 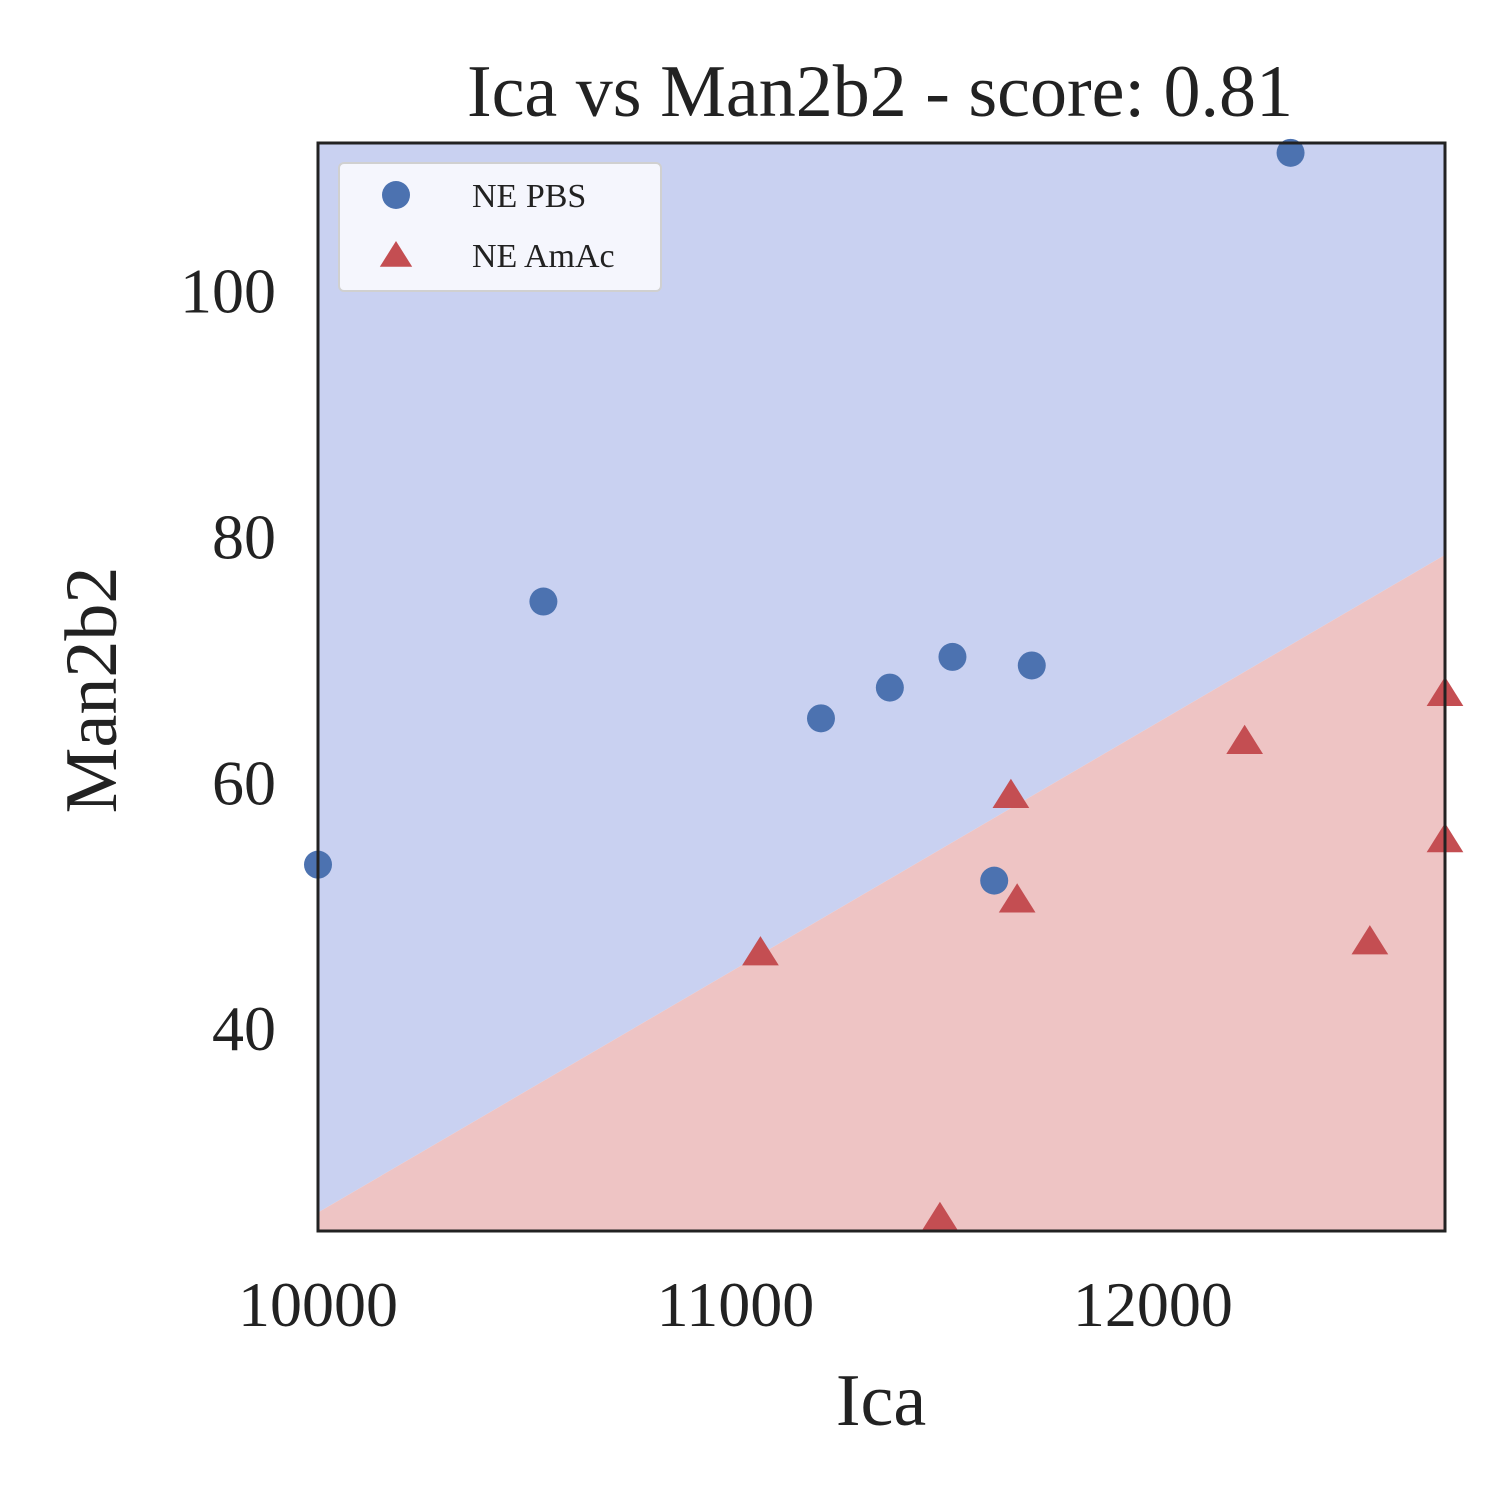 I want to click on legend-label-ne-pbs: NE PBS, so click(x=529, y=196).